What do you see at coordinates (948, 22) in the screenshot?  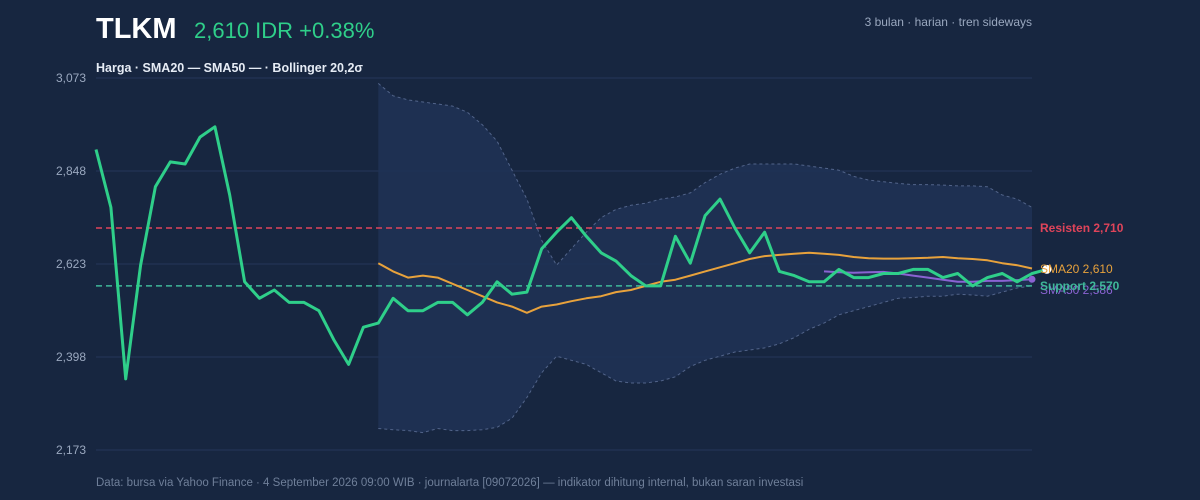 I see `chart-subtitle: 3 bulan · harian · tren sideways` at bounding box center [948, 22].